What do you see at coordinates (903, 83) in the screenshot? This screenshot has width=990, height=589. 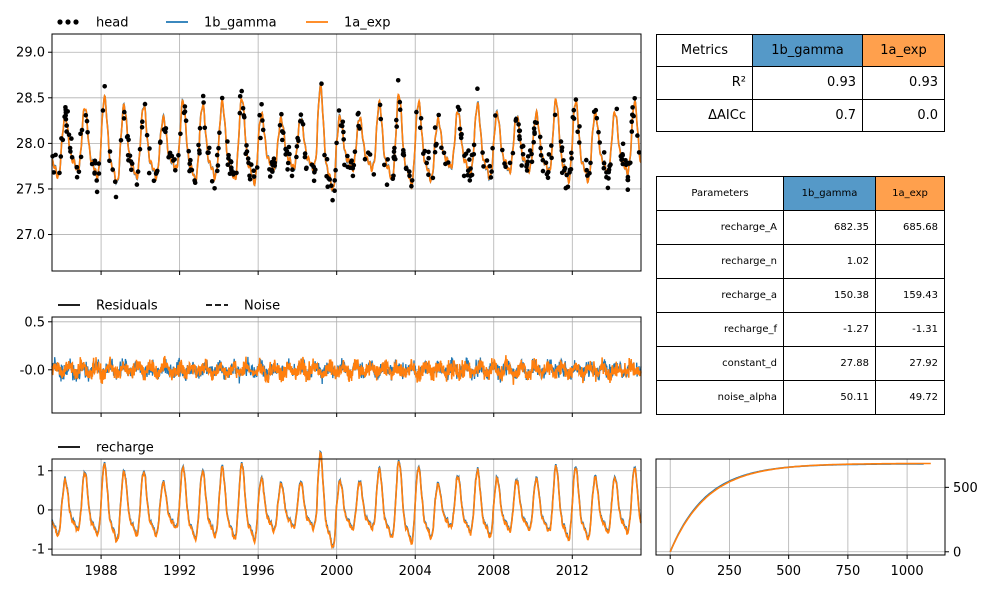 I see `metric-exp-value: 0.93` at bounding box center [903, 83].